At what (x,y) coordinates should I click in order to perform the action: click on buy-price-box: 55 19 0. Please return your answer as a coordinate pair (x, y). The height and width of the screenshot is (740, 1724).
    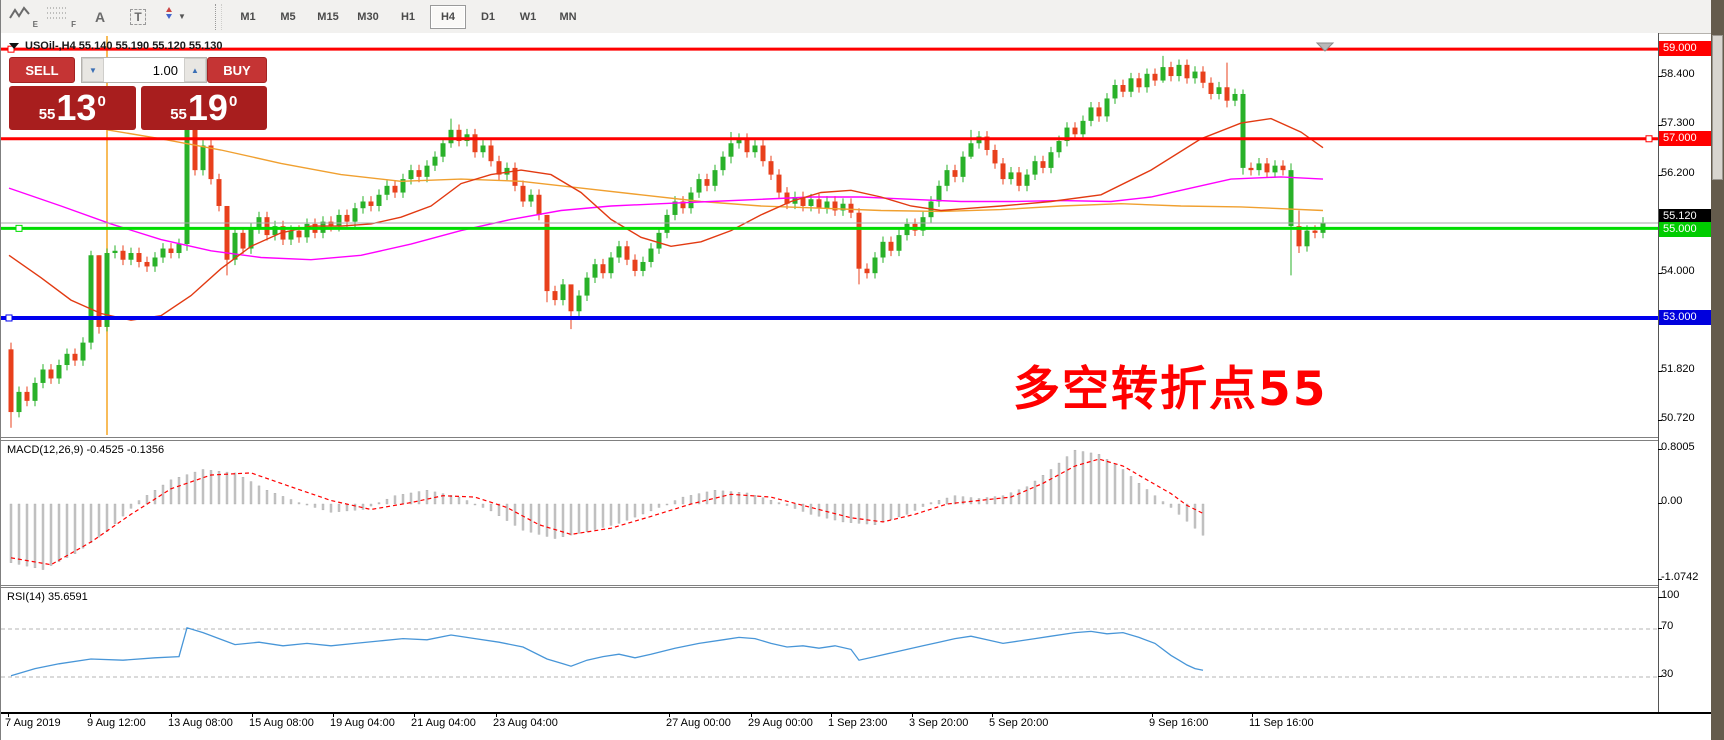
    Looking at the image, I should click on (203, 108).